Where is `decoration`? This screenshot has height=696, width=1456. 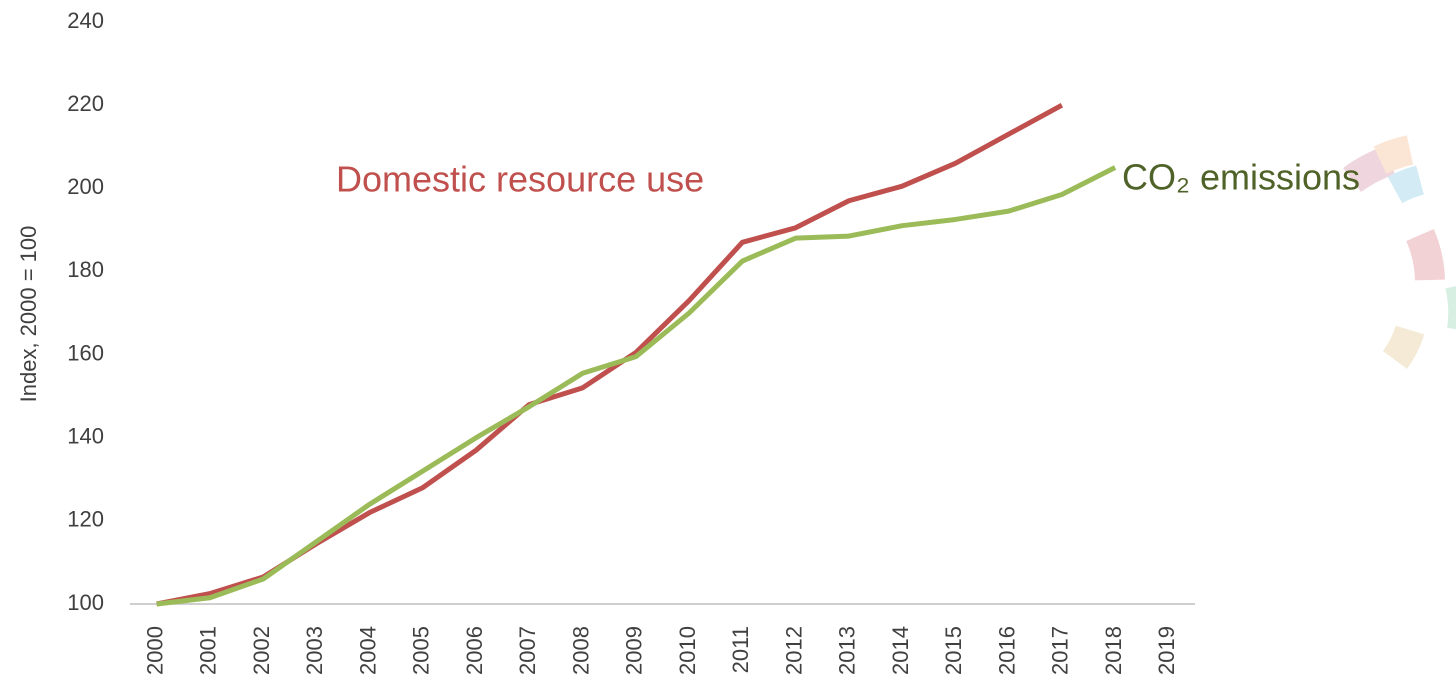
decoration is located at coordinates (1399, 252).